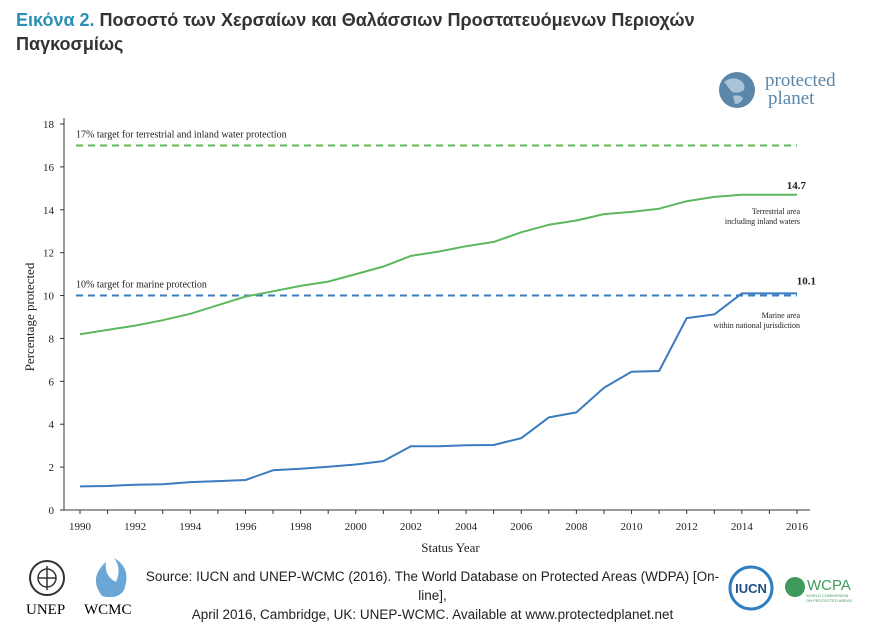  I want to click on x-tick-label: 2004, so click(466, 527).